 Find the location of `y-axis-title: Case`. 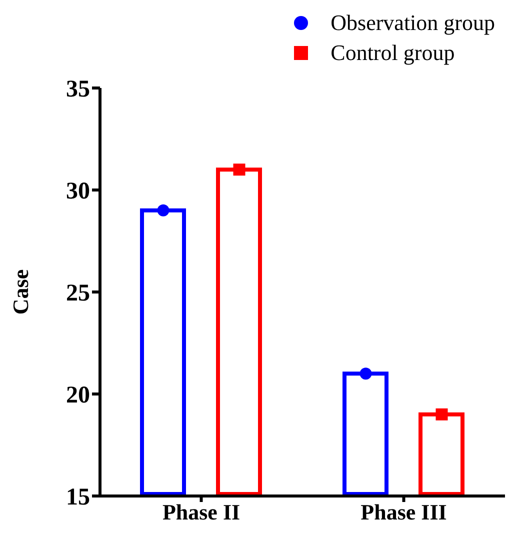

y-axis-title: Case is located at coordinates (20, 292).